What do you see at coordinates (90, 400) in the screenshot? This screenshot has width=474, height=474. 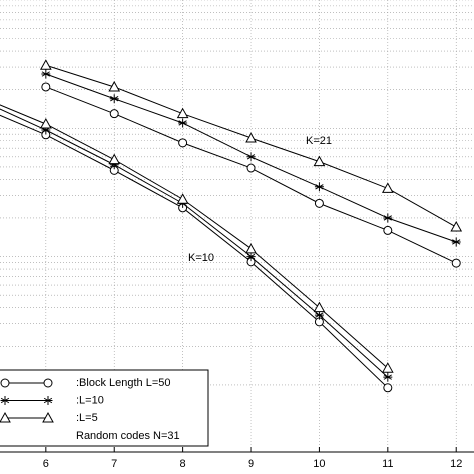 I see `legend-label: :L=10` at bounding box center [90, 400].